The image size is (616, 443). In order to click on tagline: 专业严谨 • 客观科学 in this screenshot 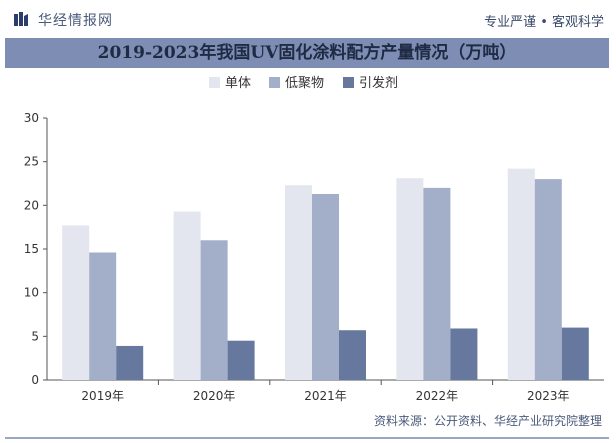, I will do `click(544, 22)`.